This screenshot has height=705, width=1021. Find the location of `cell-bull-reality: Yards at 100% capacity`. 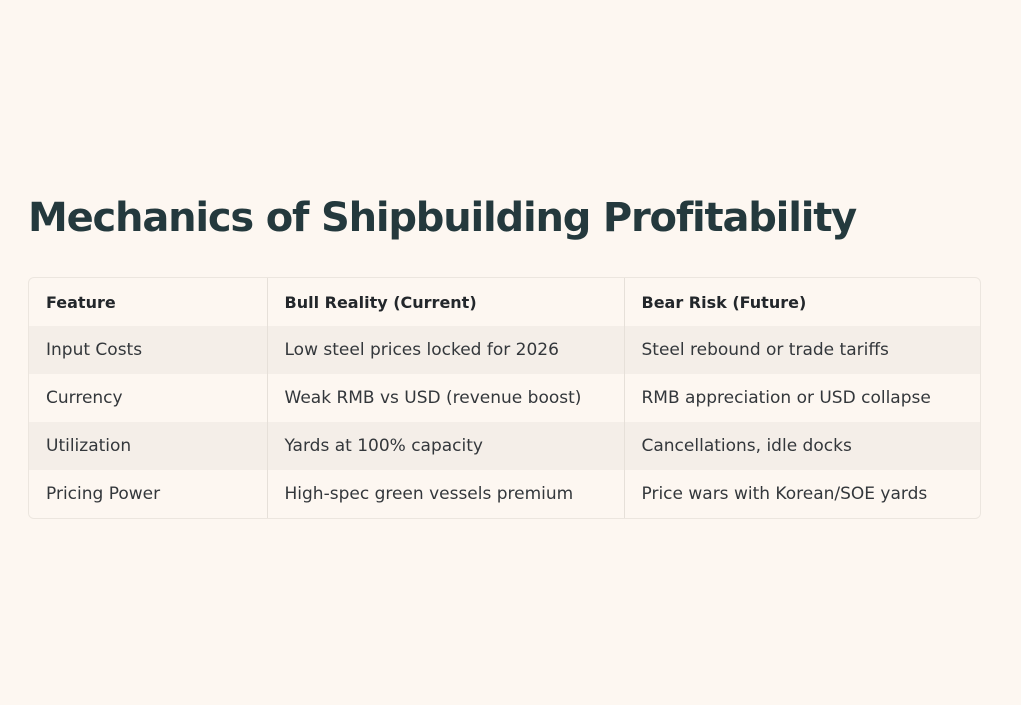

cell-bull-reality: Yards at 100% capacity is located at coordinates (445, 446).